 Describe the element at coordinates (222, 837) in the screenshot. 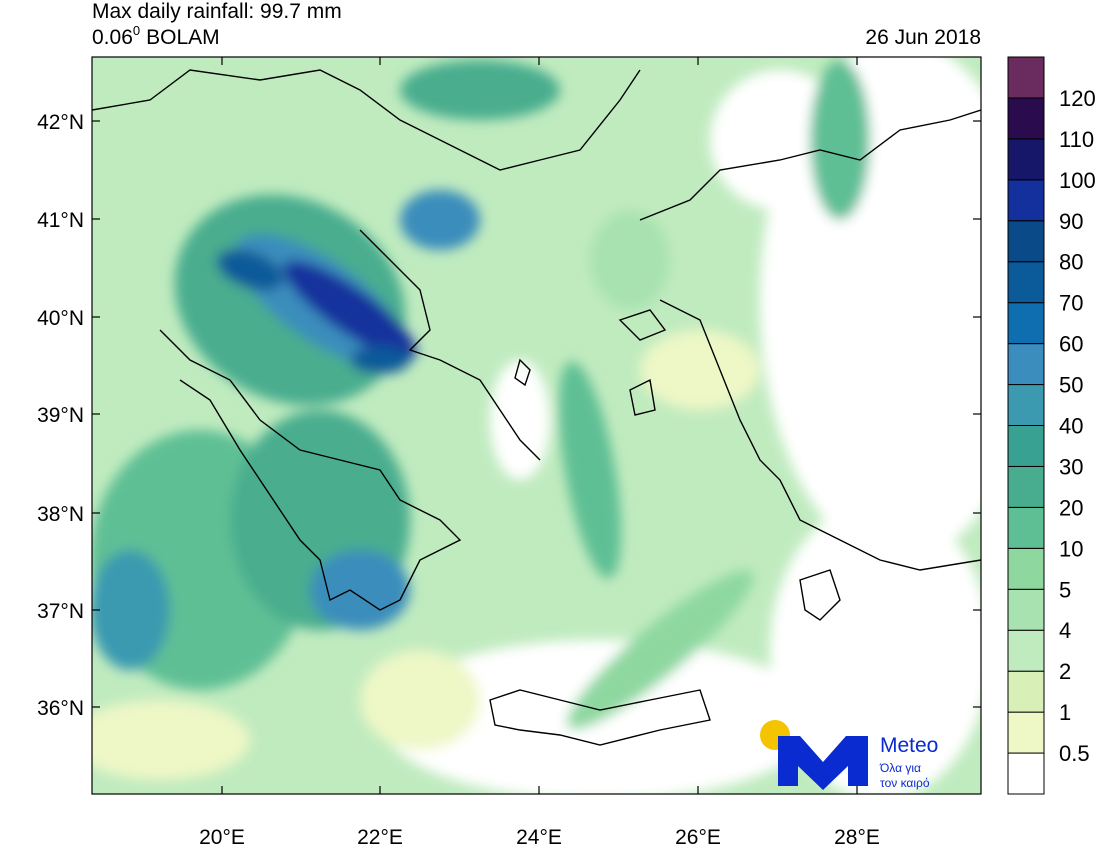

I see `lon-label: 20°E` at that location.